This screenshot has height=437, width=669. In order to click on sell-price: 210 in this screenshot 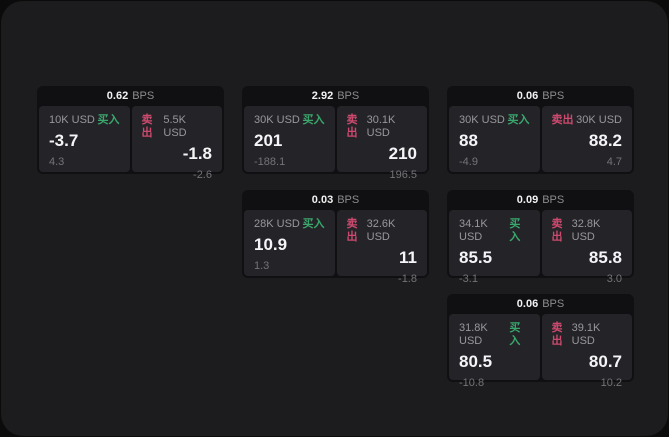, I will do `click(402, 153)`.